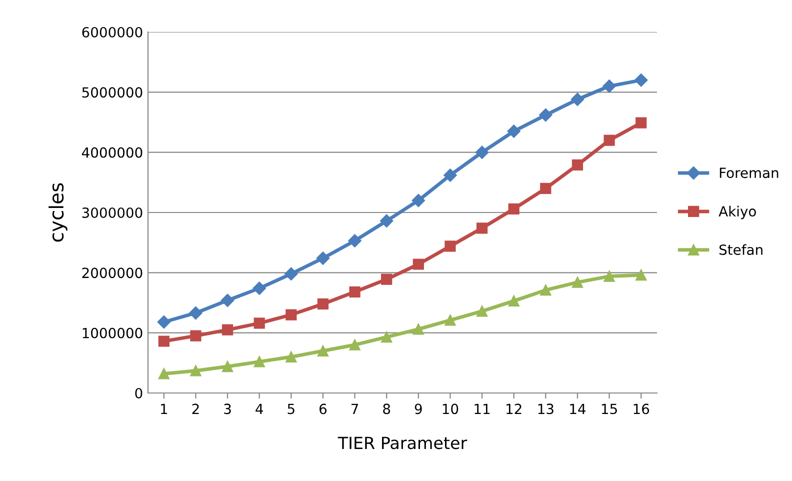 This screenshot has width=792, height=481. What do you see at coordinates (740, 249) in the screenshot?
I see `legend-label: Stefan` at bounding box center [740, 249].